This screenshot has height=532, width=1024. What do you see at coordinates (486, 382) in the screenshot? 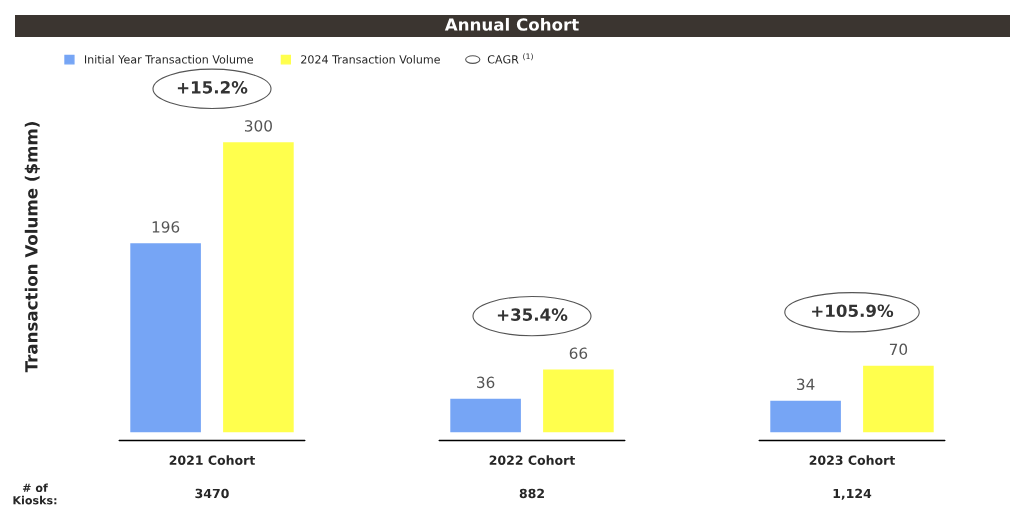
I see `data-label: 36` at bounding box center [486, 382].